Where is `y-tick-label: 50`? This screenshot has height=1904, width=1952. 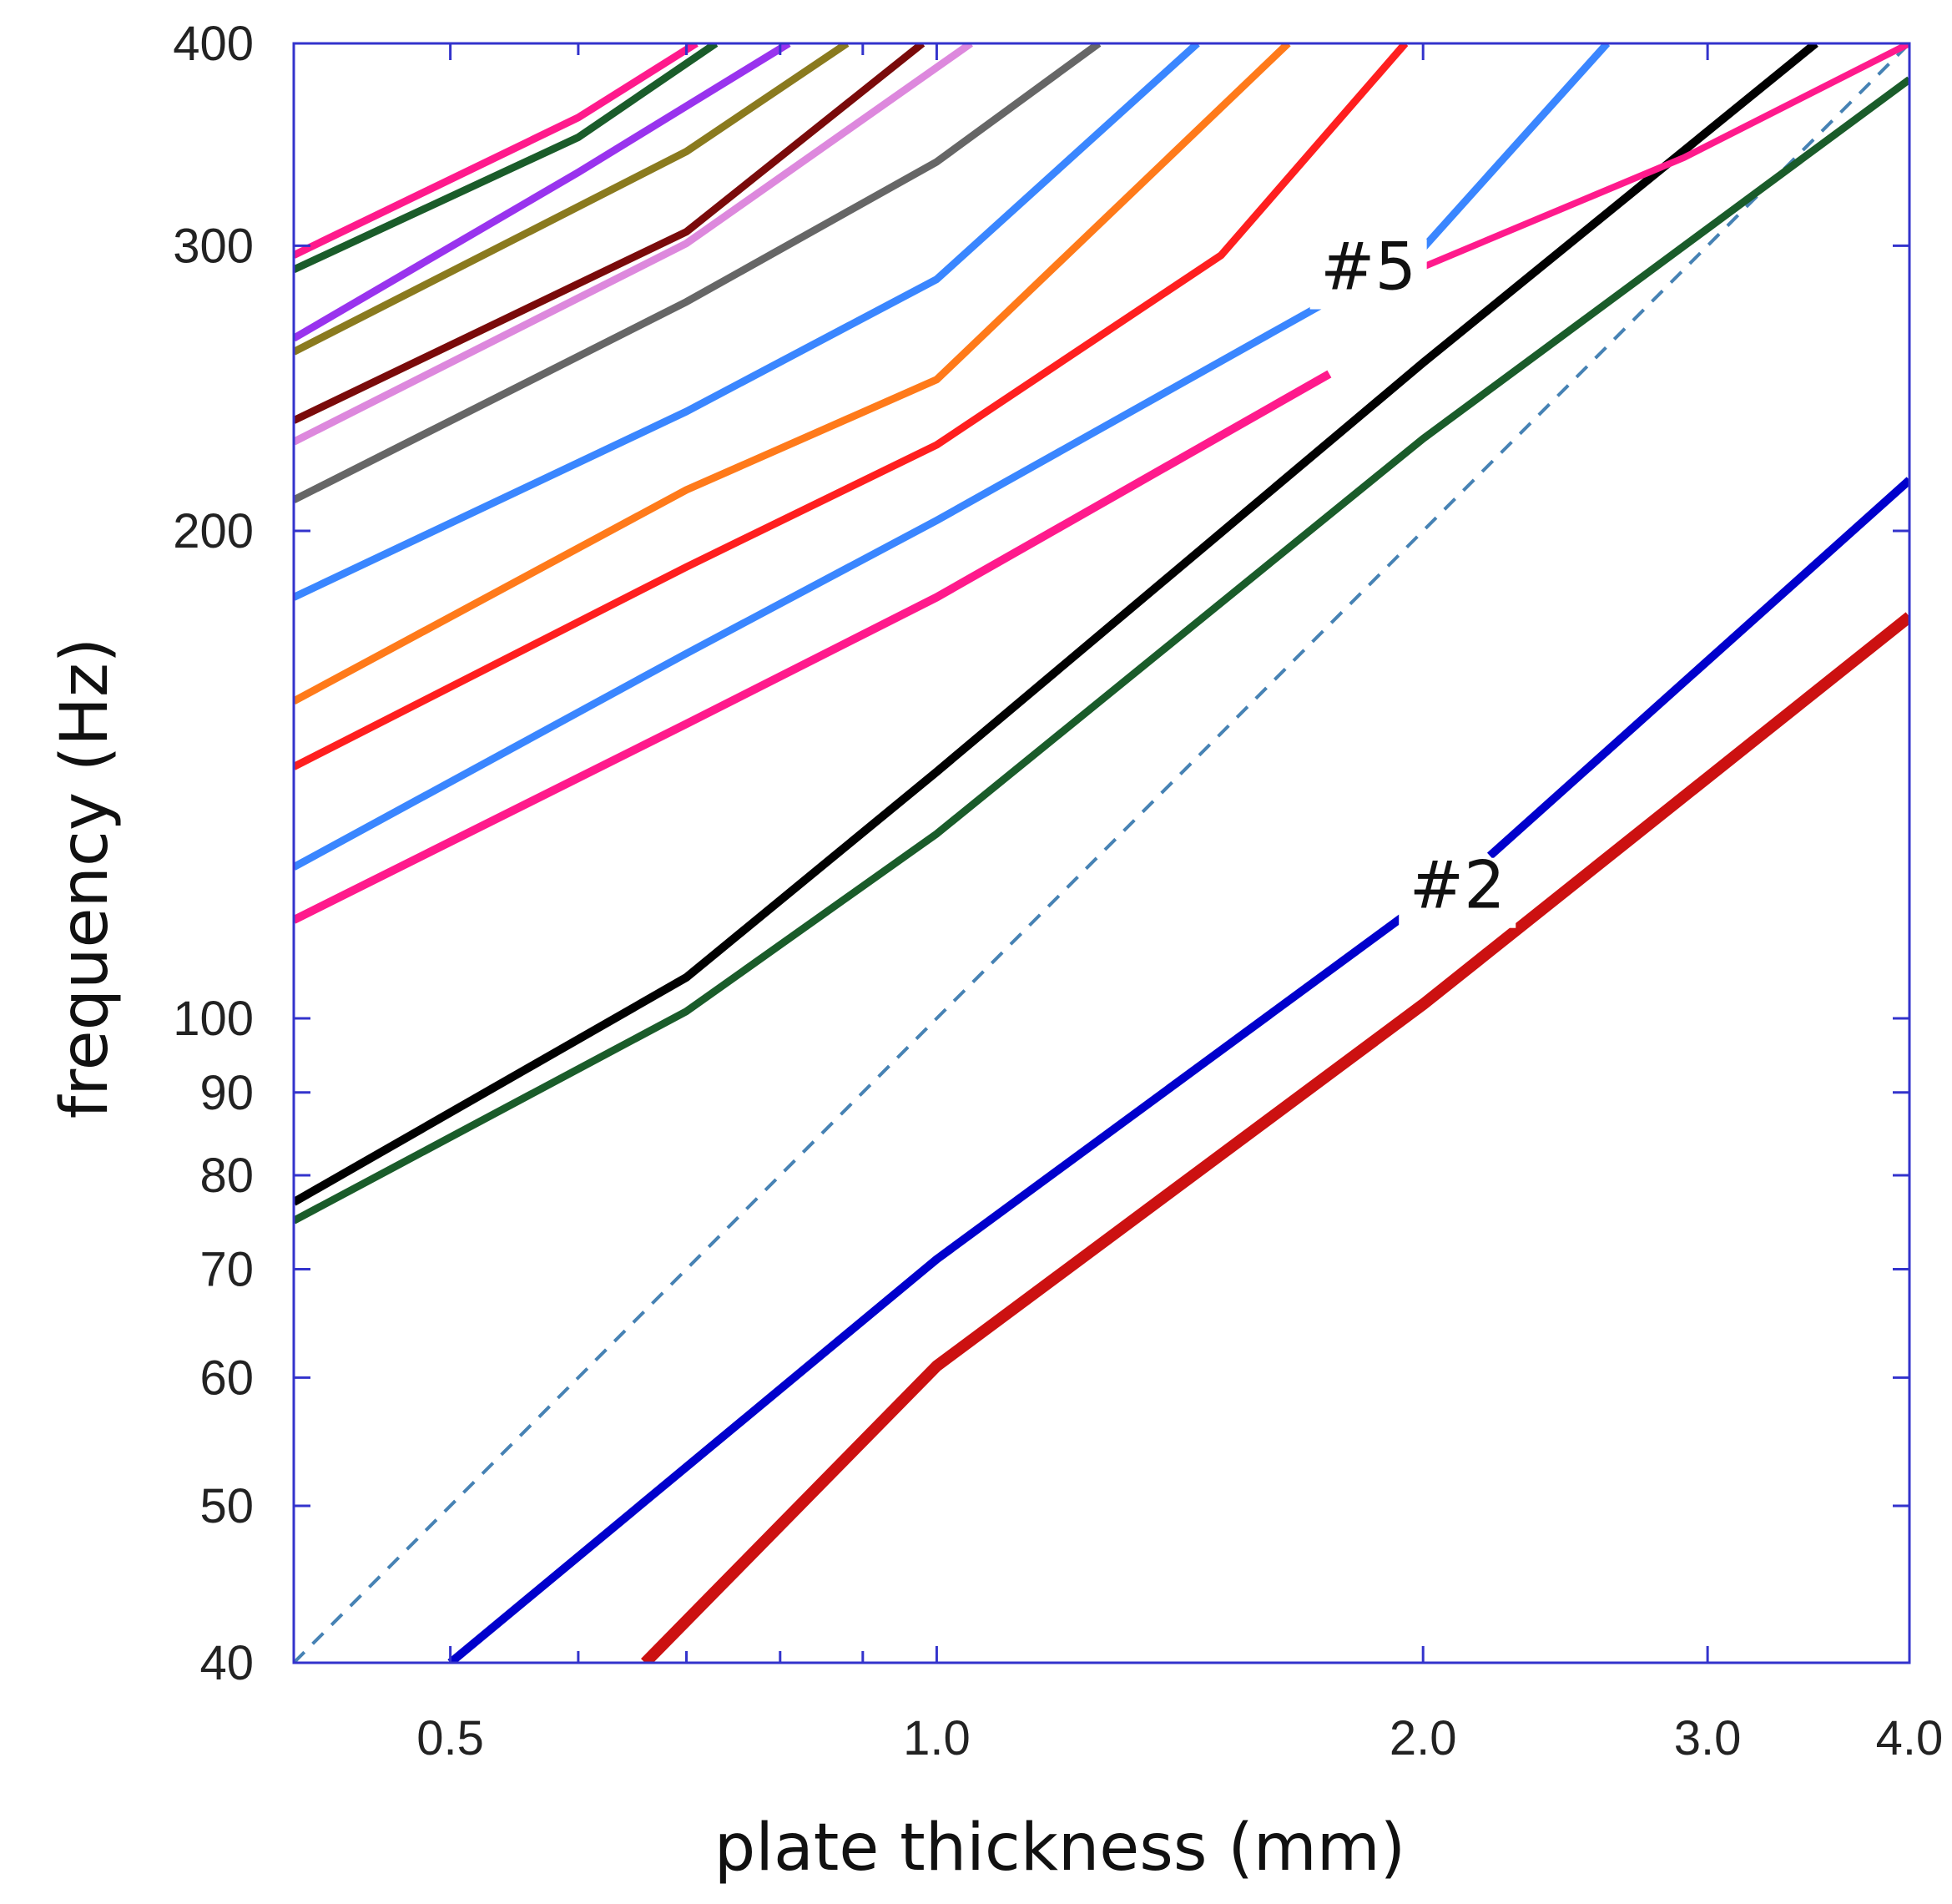
y-tick-label: 50 is located at coordinates (226, 1506).